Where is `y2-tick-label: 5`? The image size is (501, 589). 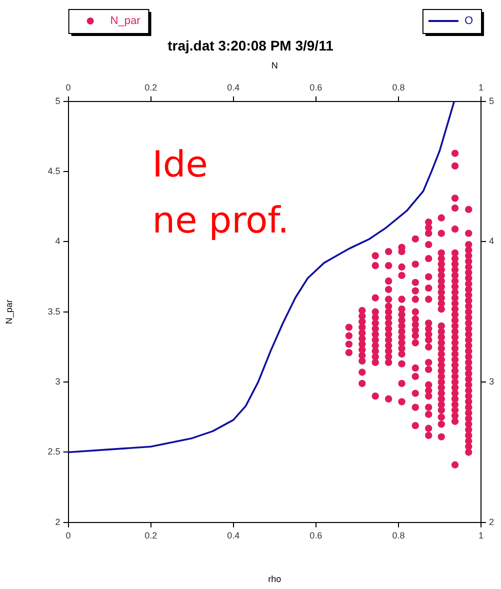
y2-tick-label: 5 is located at coordinates (491, 101).